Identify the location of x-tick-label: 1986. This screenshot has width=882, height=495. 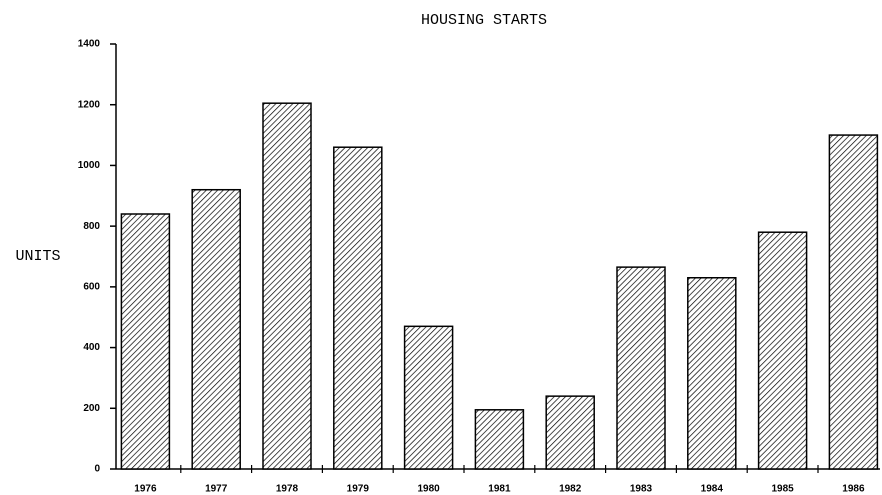
(853, 489).